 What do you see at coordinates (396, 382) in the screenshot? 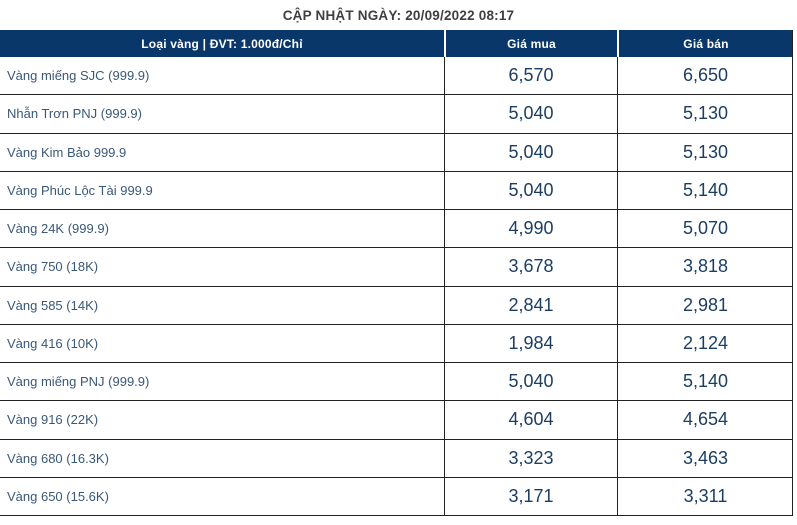
I see `table-row: Vàng miếng PNJ (999.9) 5,040 5,140` at bounding box center [396, 382].